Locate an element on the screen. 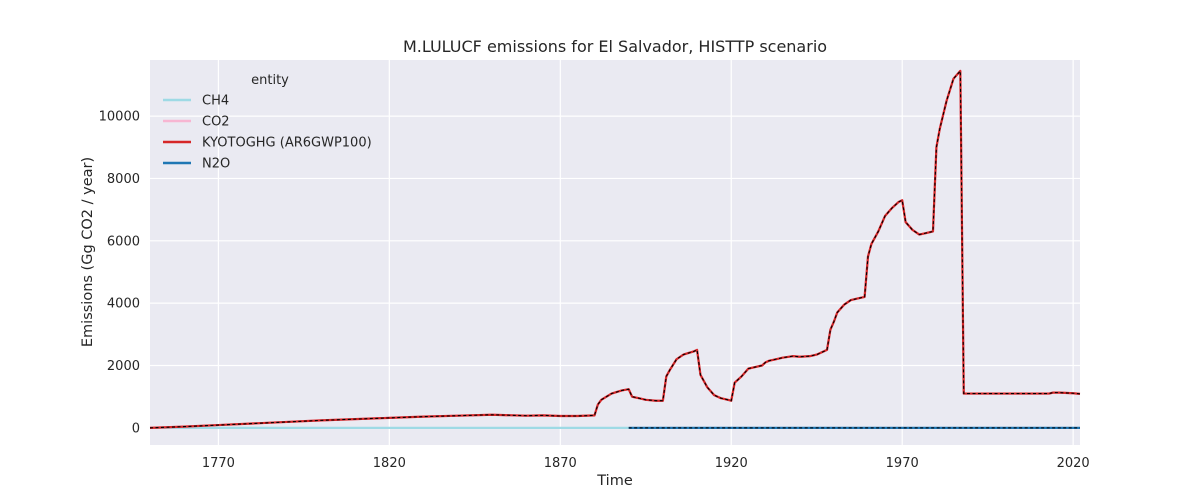 Image resolution: width=1200 pixels, height=500 pixels. y-tick-label: 6000 is located at coordinates (123, 241).